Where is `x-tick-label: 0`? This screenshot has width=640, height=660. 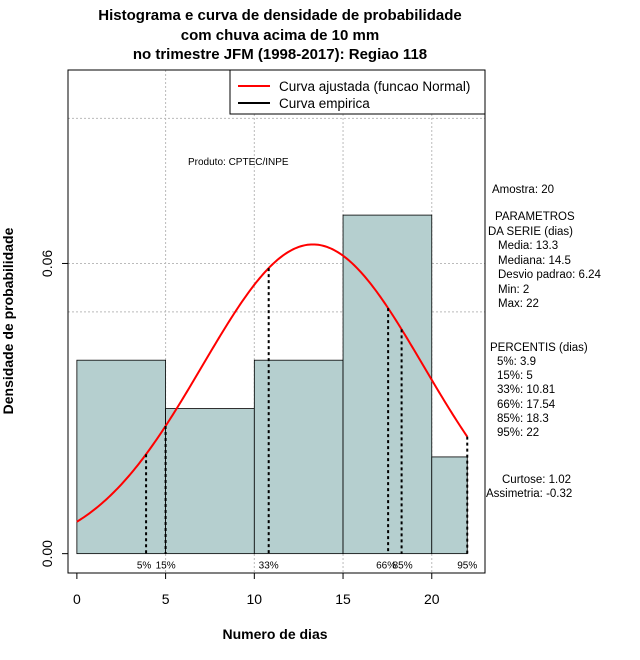
x-tick-label: 0 is located at coordinates (77, 599).